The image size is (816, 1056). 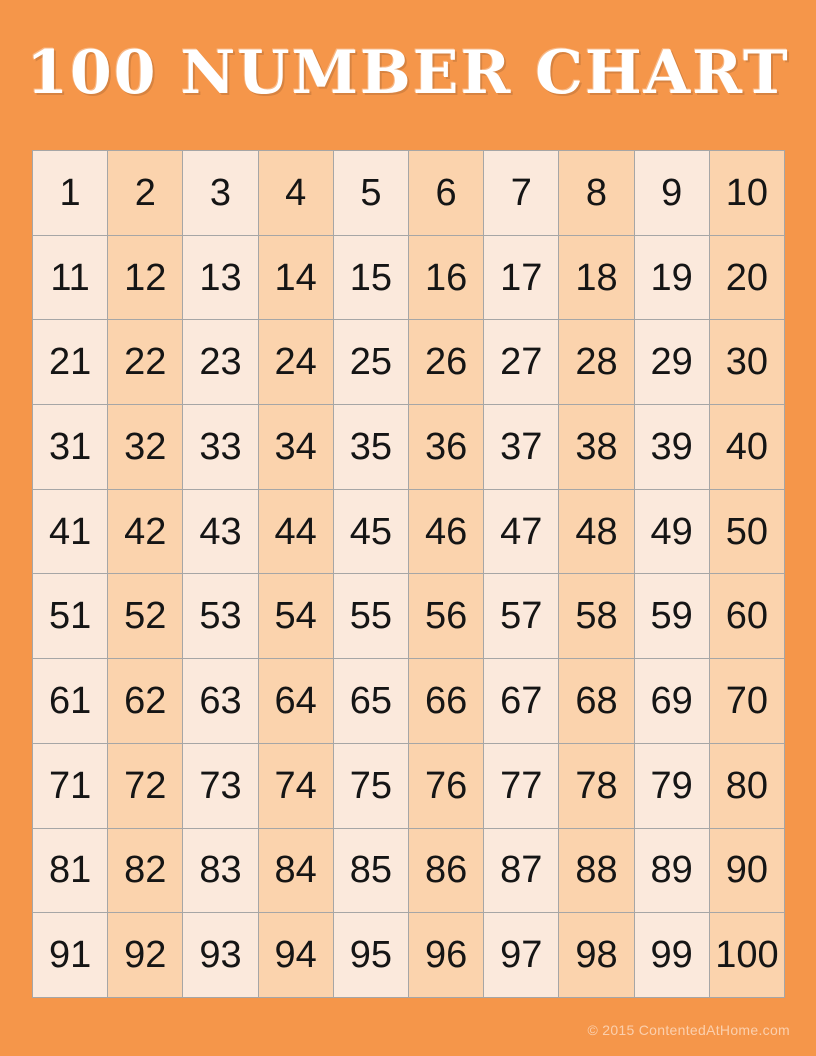 What do you see at coordinates (521, 531) in the screenshot?
I see `grid-cell-47: 47` at bounding box center [521, 531].